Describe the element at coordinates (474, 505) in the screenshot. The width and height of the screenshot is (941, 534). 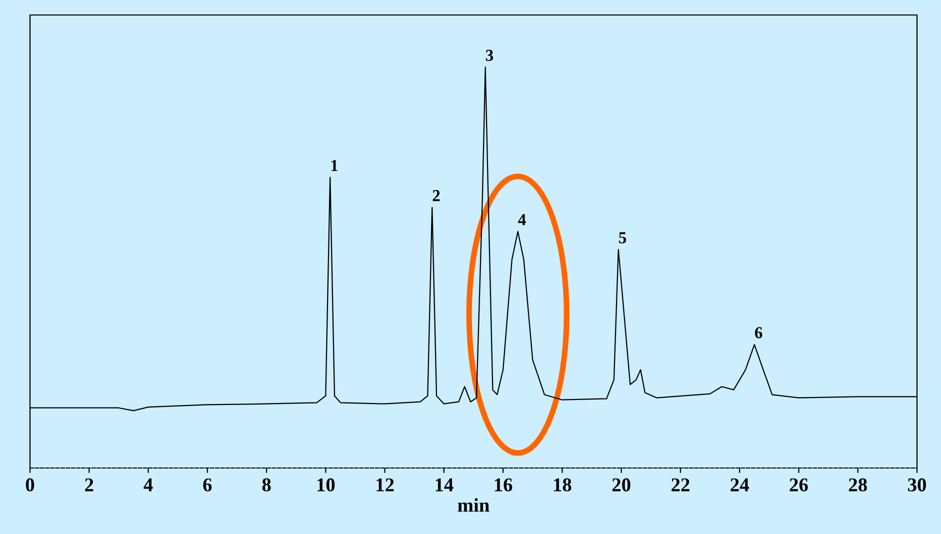
I see `x-axis-title: min` at that location.